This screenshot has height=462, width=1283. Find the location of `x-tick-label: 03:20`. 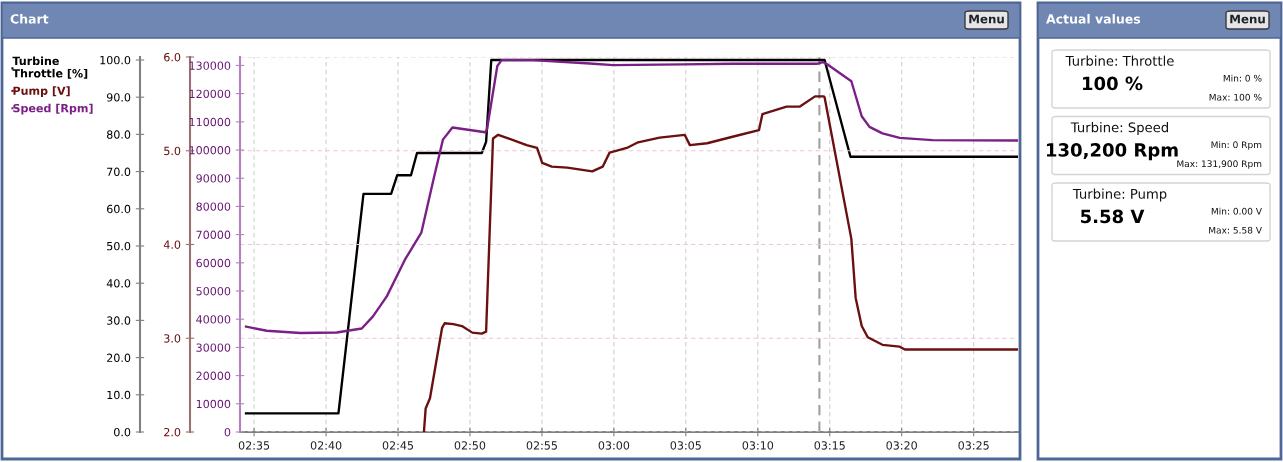

x-tick-label: 03:20 is located at coordinates (901, 445).